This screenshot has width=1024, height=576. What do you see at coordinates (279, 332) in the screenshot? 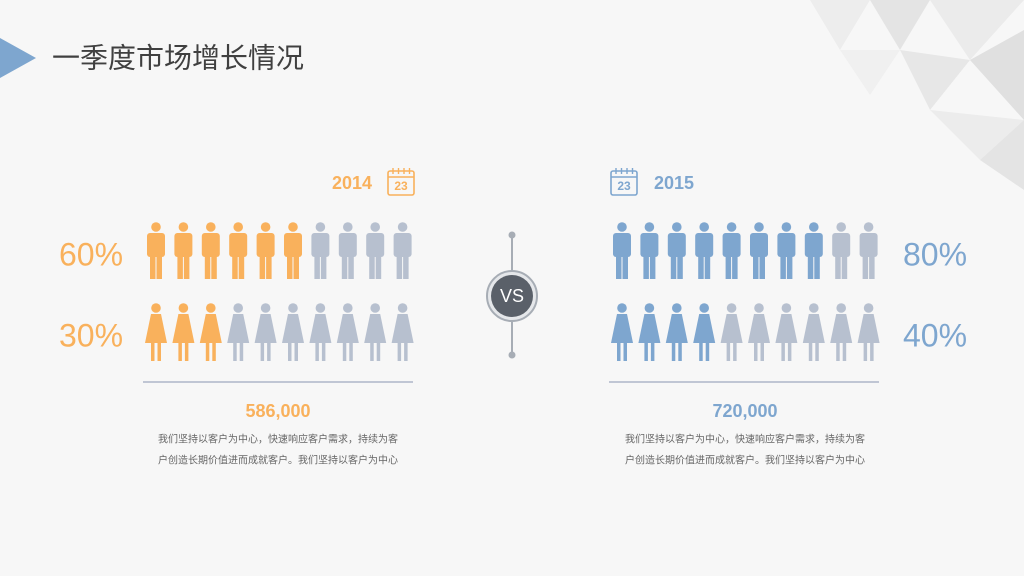
I see `pictogram-row` at bounding box center [279, 332].